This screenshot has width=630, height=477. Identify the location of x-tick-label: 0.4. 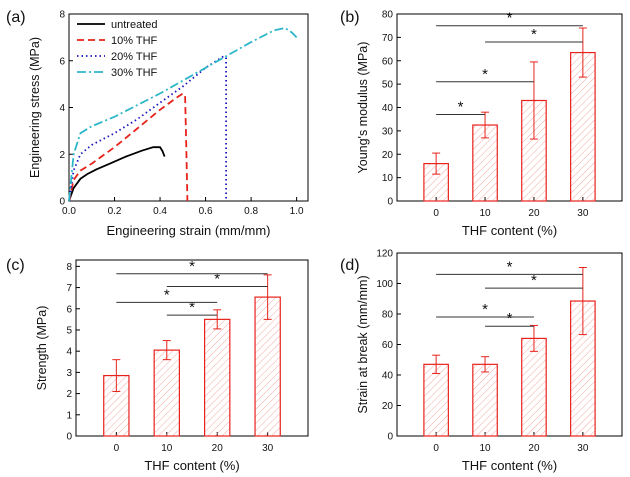
(160, 211).